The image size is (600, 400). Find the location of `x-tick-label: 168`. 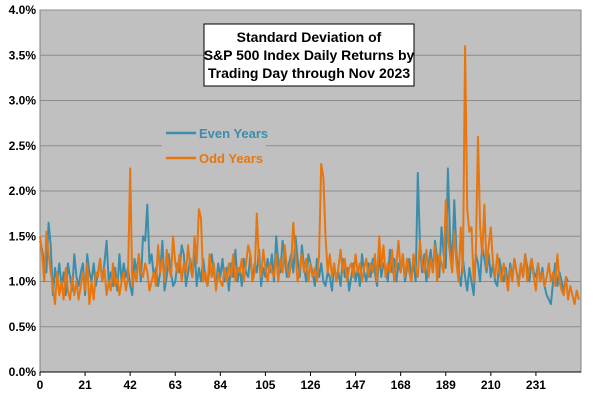

x-tick-label: 168 is located at coordinates (401, 385).